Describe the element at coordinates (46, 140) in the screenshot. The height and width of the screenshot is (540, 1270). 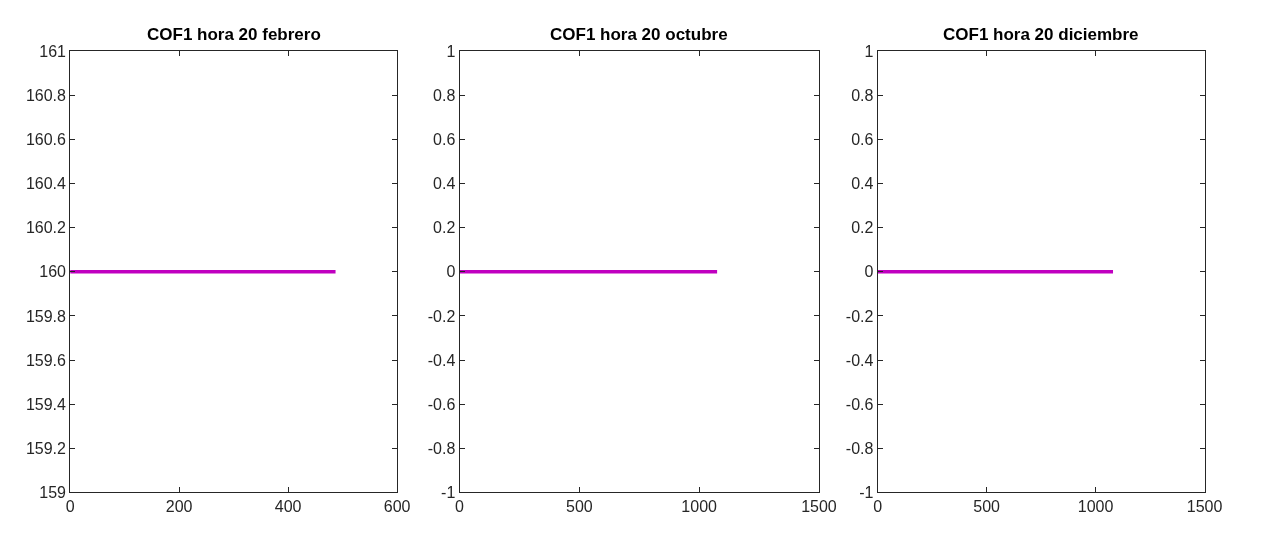
I see `y-tick-label: 160.6` at that location.